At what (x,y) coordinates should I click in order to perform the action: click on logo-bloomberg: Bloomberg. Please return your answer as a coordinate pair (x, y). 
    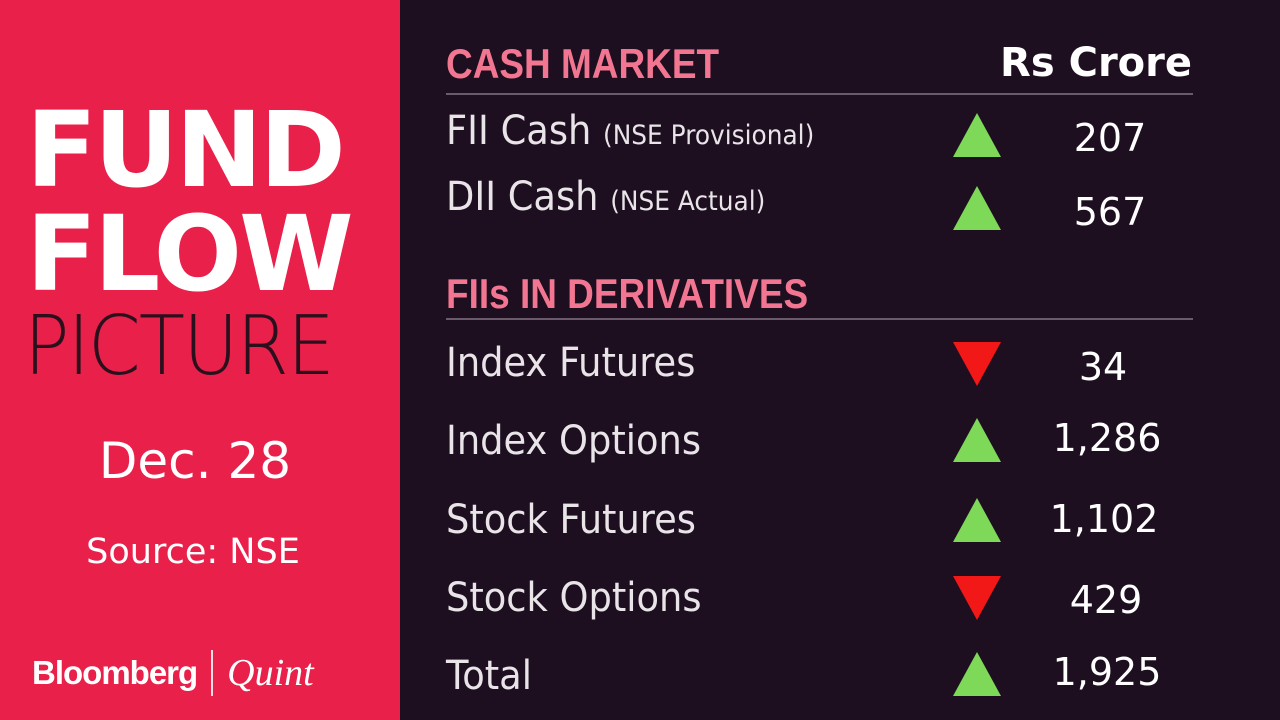
    Looking at the image, I should click on (115, 672).